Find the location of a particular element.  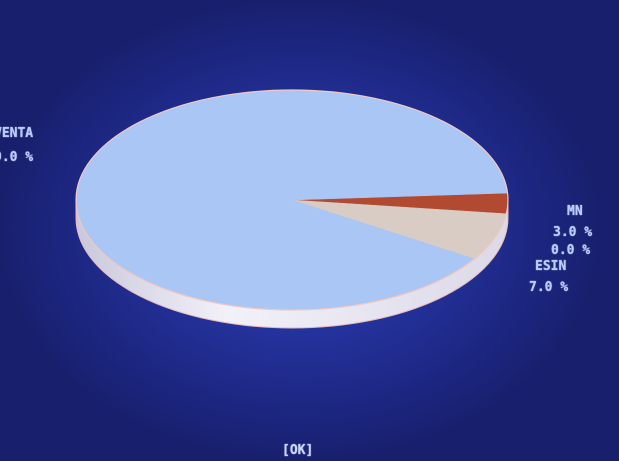

ok-button: [OK] is located at coordinates (298, 450).